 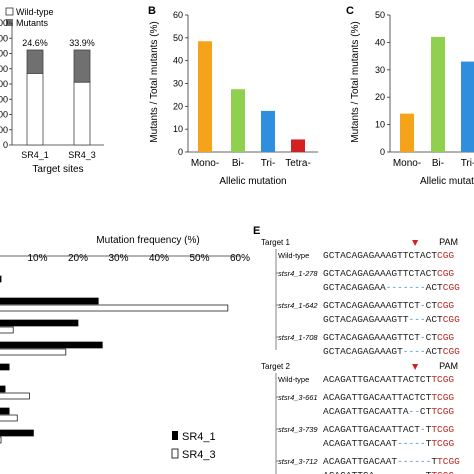 I want to click on panel-d-x-ticks: 10% 20% 30% 40% 50% 60%, so click(x=138, y=258).